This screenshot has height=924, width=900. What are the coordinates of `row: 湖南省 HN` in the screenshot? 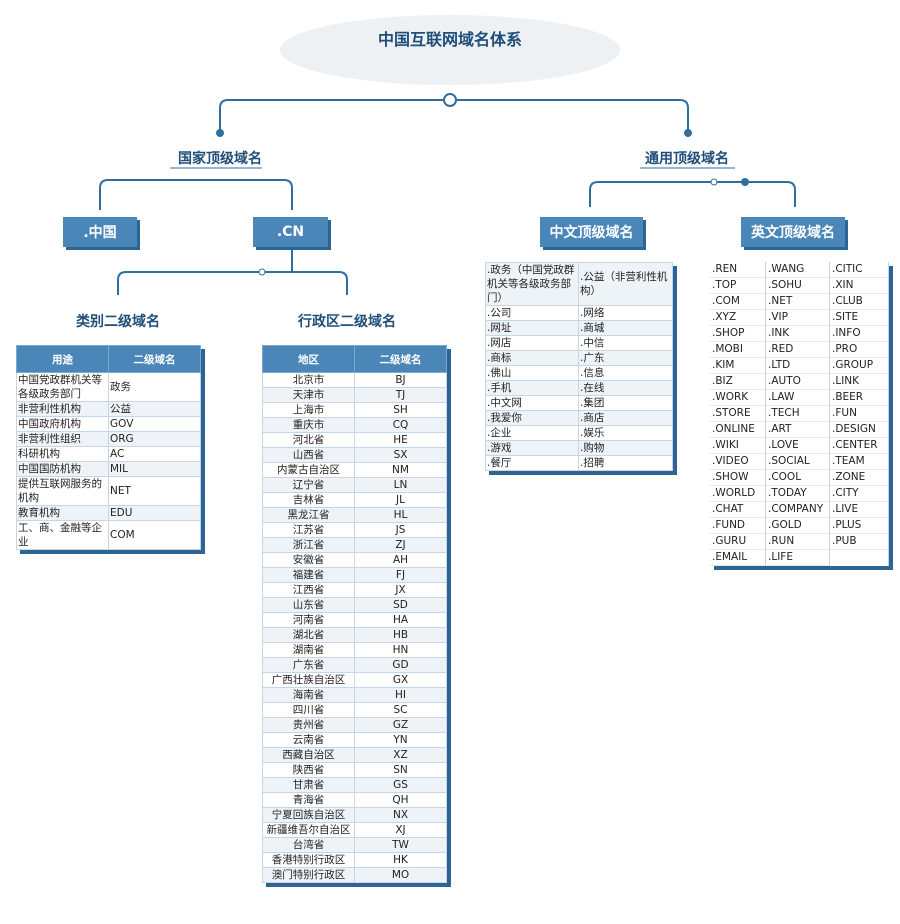 It's located at (354, 650).